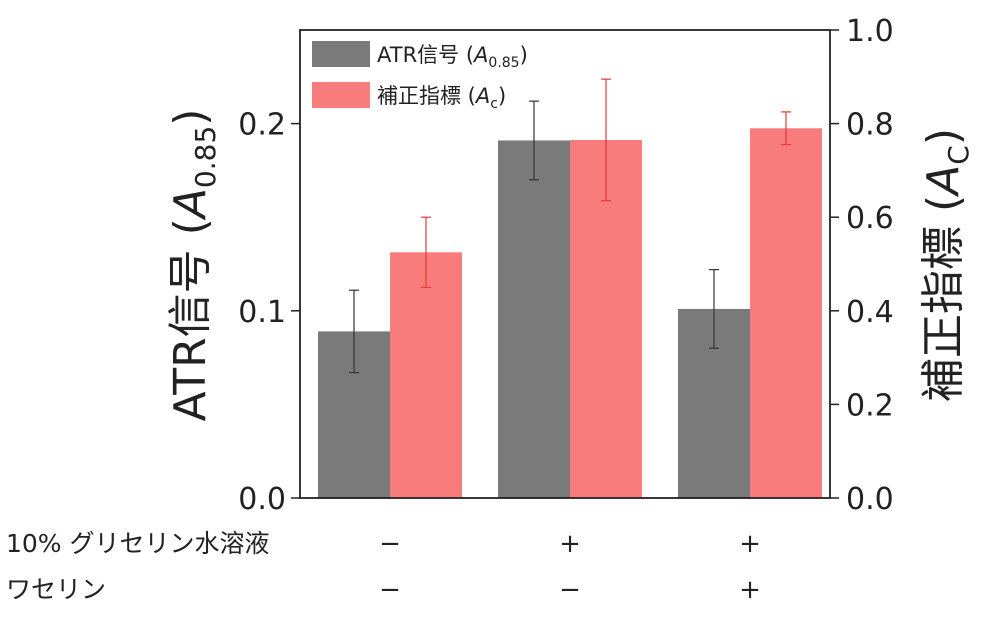  Describe the element at coordinates (452, 57) in the screenshot. I see `legend-label-atr: ATR信号 (A0.85)` at that location.